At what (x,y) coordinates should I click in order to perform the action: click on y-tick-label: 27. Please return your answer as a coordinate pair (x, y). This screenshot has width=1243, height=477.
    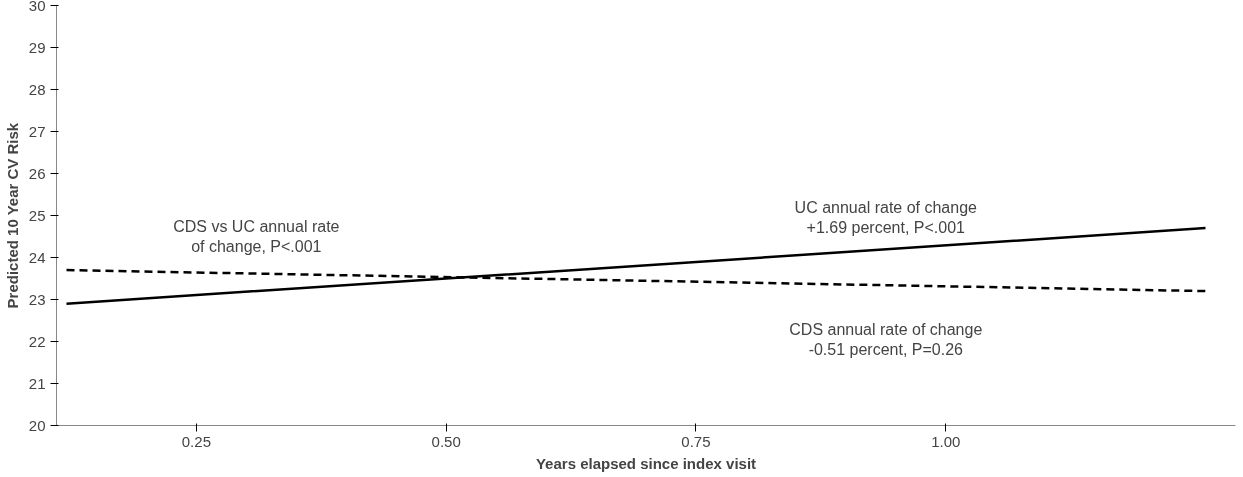
    Looking at the image, I should click on (37, 131).